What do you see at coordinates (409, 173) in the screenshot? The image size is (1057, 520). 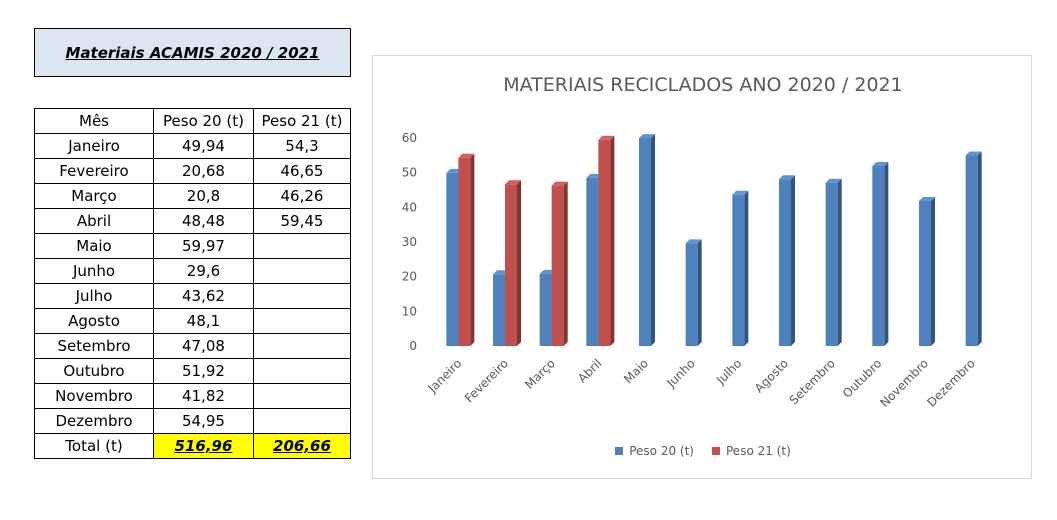 I see `y-tick-label: 50` at bounding box center [409, 173].